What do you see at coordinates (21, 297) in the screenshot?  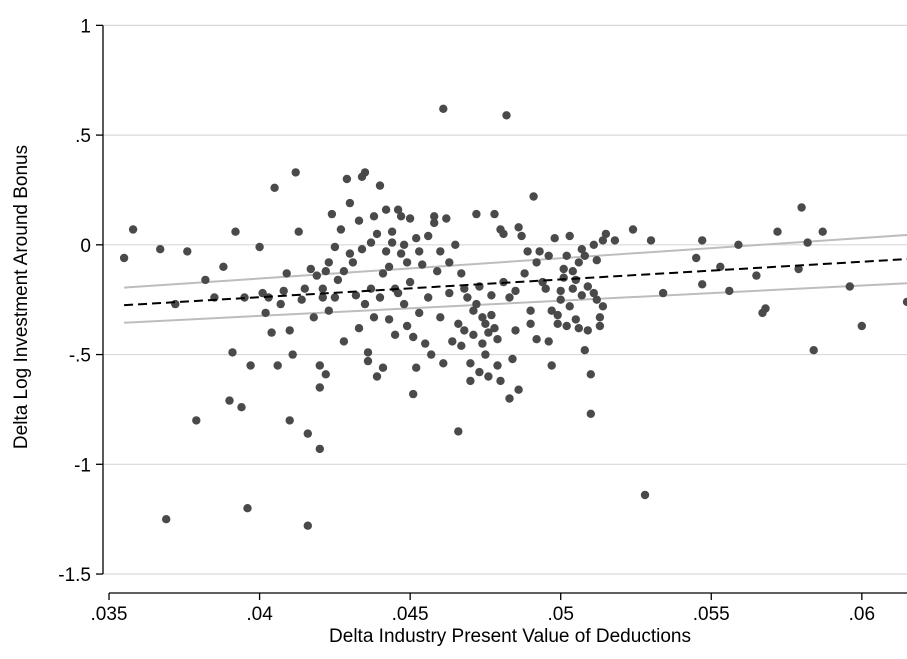 I see `y-axis-label: Delta Log Investment Around Bonus` at bounding box center [21, 297].